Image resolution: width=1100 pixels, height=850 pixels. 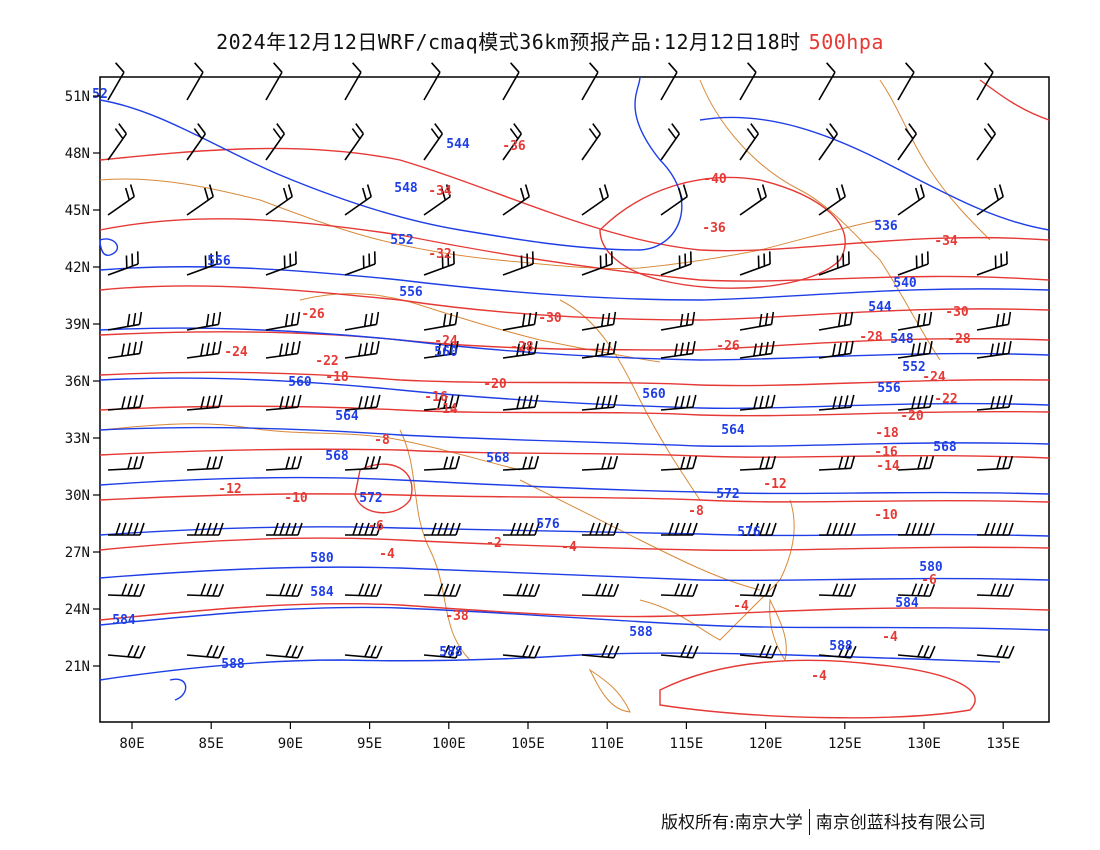 What do you see at coordinates (957, 312) in the screenshot?
I see `temperature-contour-label: -30` at bounding box center [957, 312].